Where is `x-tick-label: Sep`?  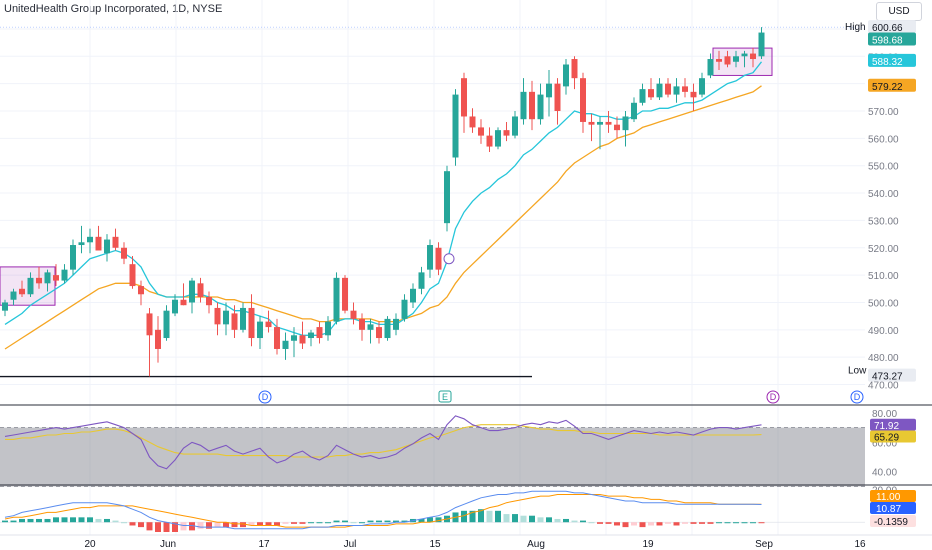 x-tick-label: Sep is located at coordinates (764, 544).